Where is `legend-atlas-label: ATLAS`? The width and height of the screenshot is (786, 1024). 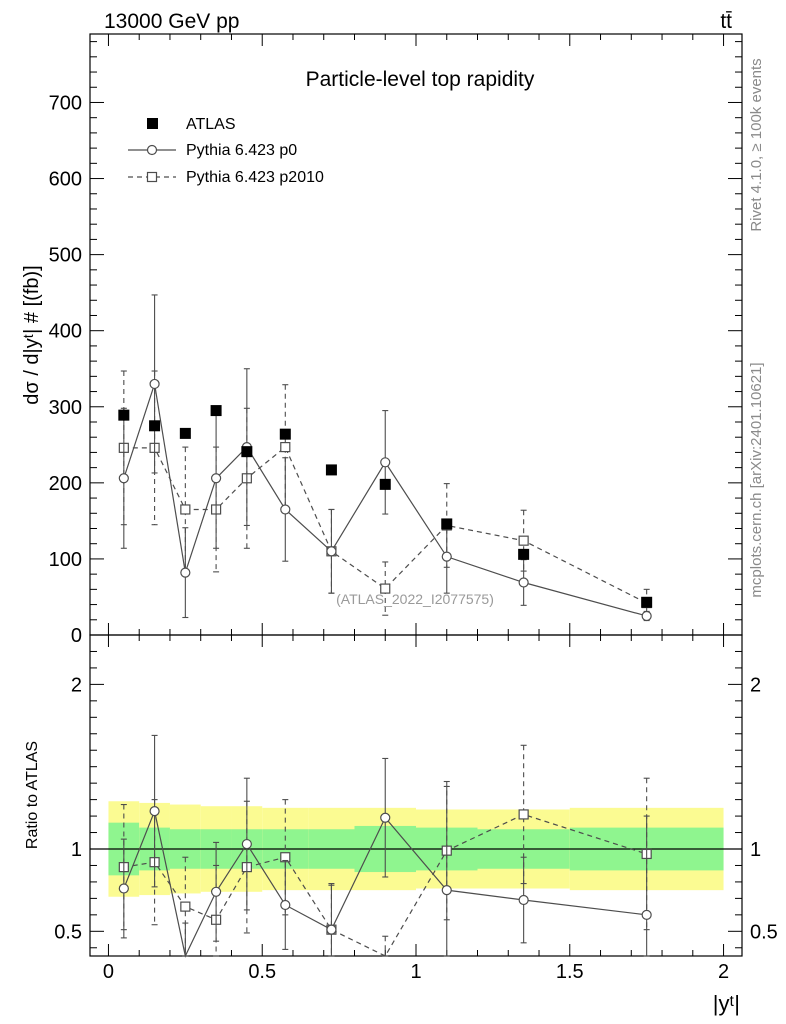 legend-atlas-label: ATLAS is located at coordinates (211, 124).